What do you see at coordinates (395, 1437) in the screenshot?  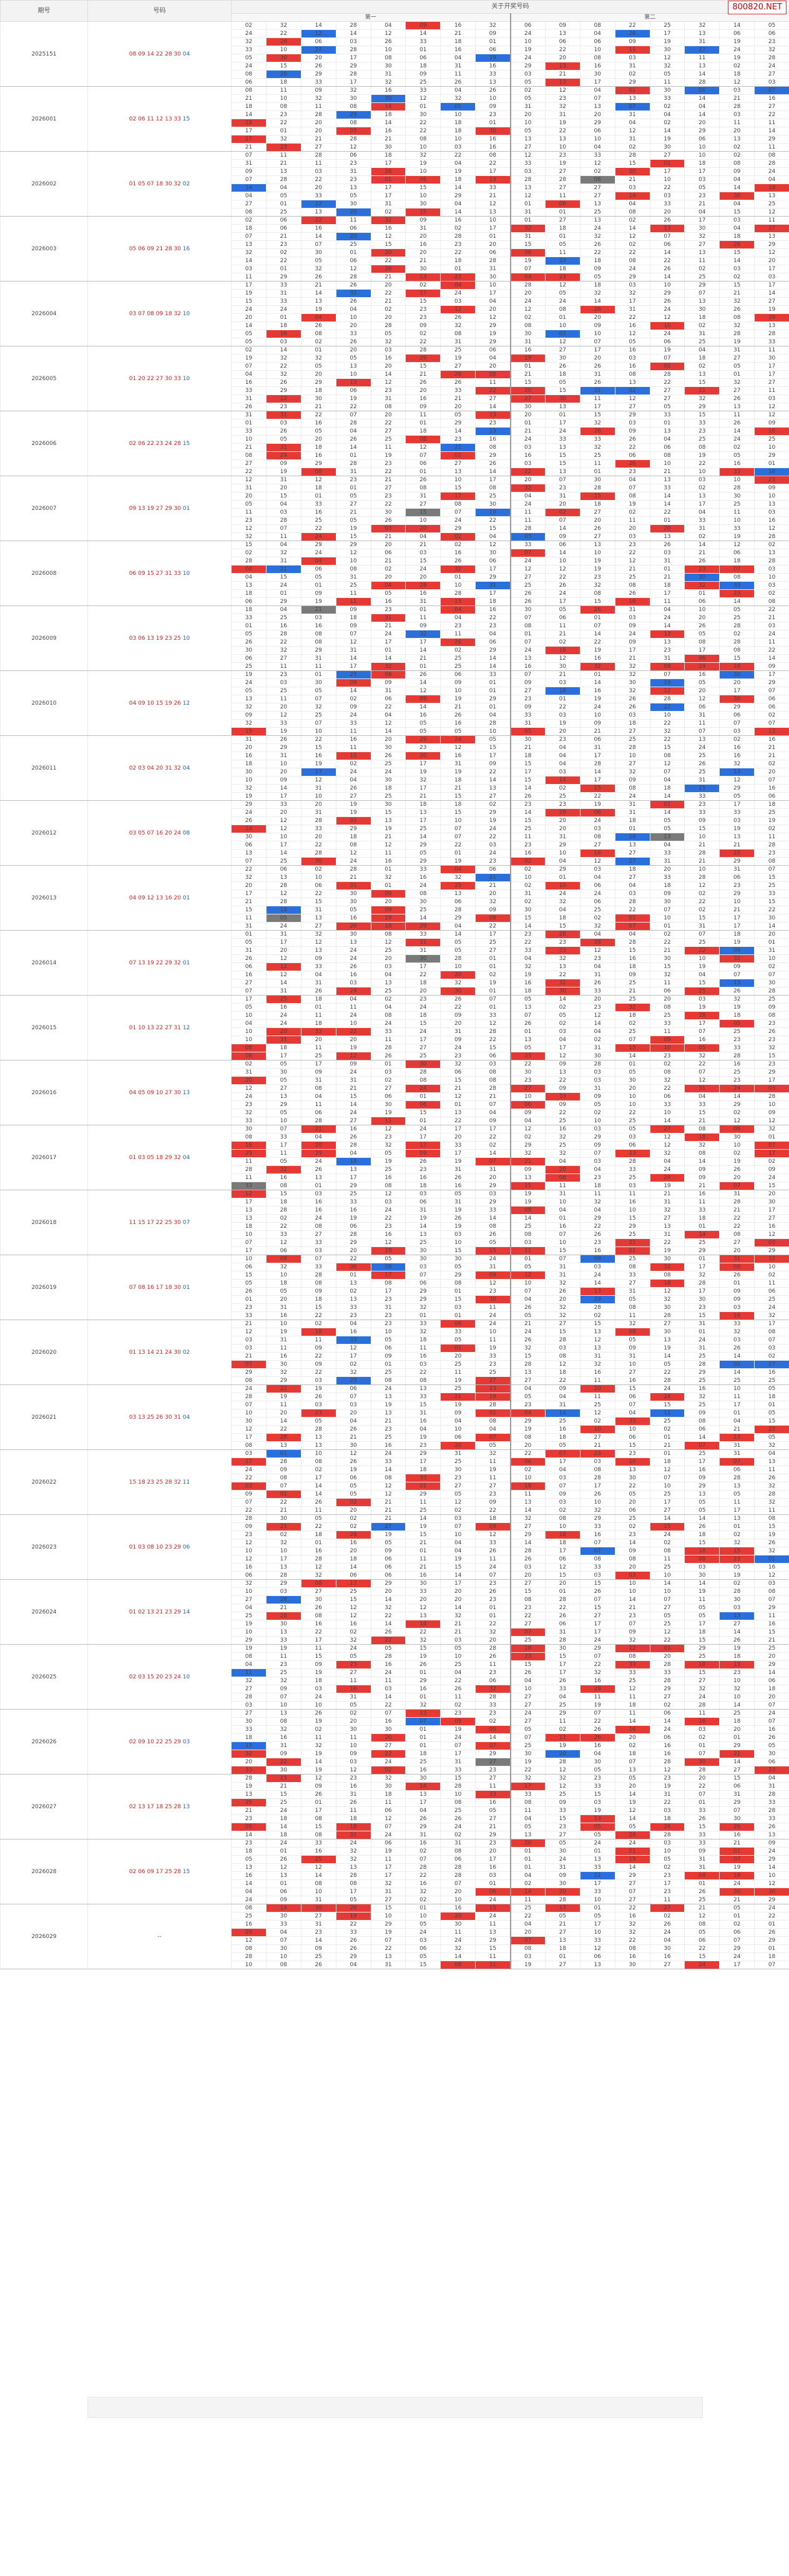 I see `table-row: 17 28 13 21 25 19 06 07 08 18 27 06 01 14 13 05` at bounding box center [395, 1437].